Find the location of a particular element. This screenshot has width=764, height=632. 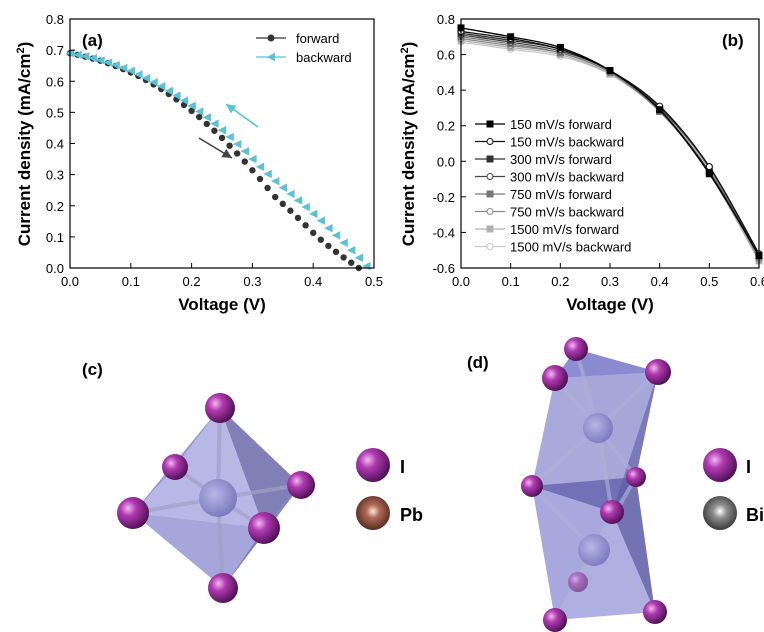

y-tick-label: 0.1 is located at coordinates (55, 237).